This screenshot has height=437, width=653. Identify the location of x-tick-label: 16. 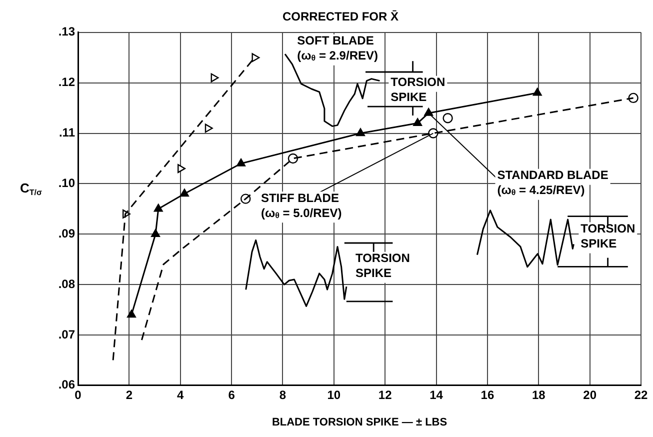
(487, 395).